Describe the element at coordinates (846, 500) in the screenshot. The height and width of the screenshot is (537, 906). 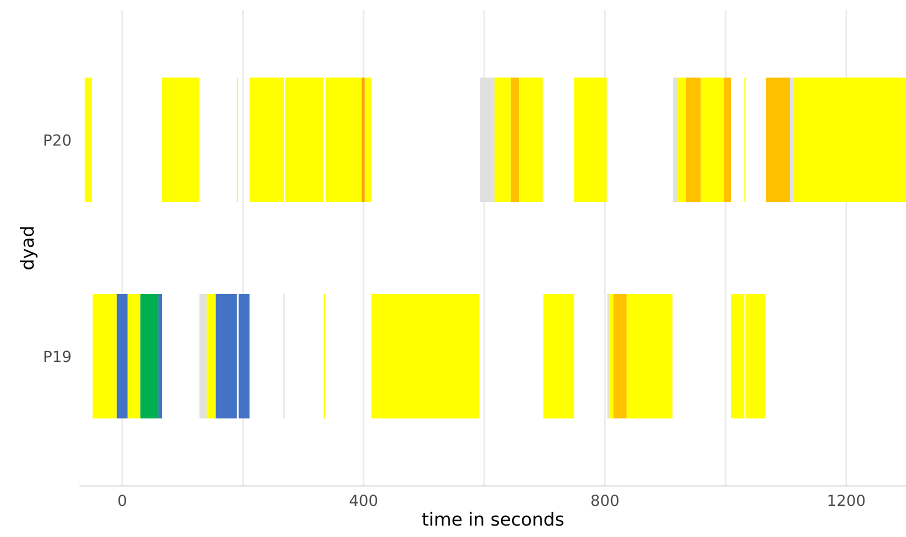
I see `x-tick-label: 1200` at that location.